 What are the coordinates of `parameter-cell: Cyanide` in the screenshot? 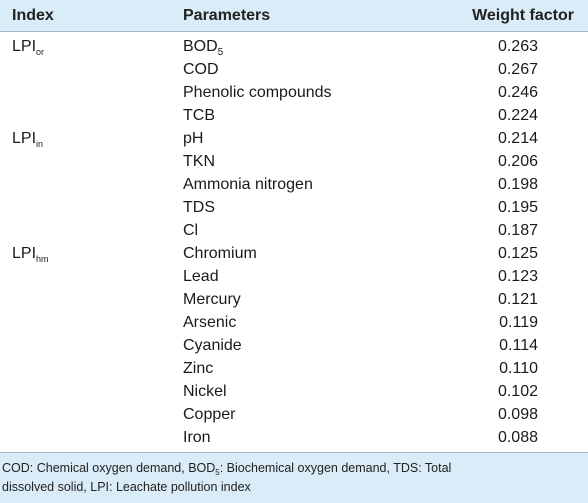 It's located at (212, 346).